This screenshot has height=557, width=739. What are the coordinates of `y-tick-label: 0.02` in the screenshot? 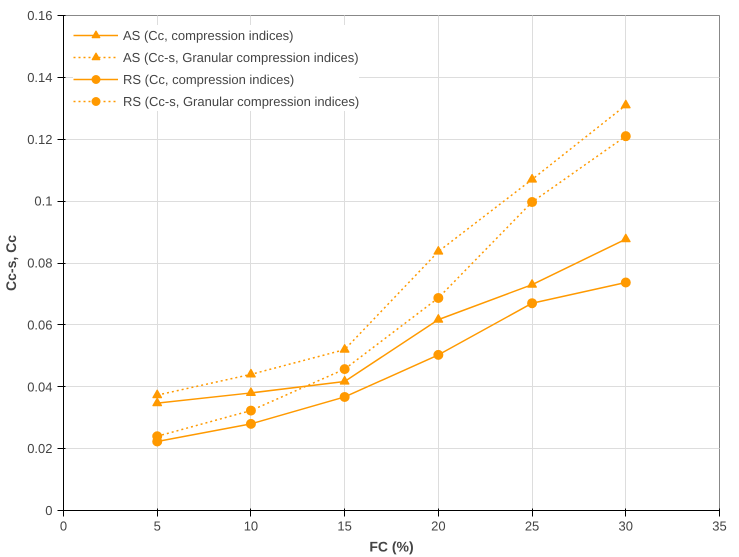 It's located at (40, 448).